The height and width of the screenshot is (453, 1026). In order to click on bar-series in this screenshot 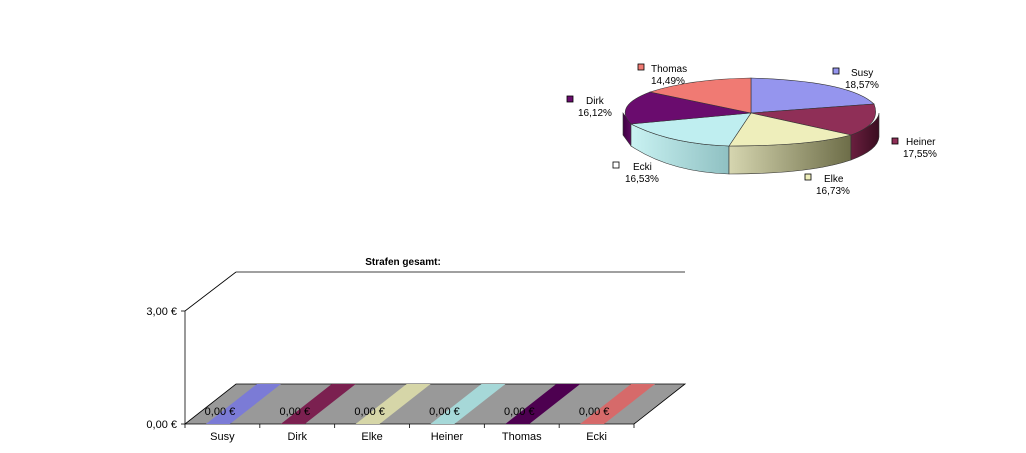, I will do `click(430, 404)`.